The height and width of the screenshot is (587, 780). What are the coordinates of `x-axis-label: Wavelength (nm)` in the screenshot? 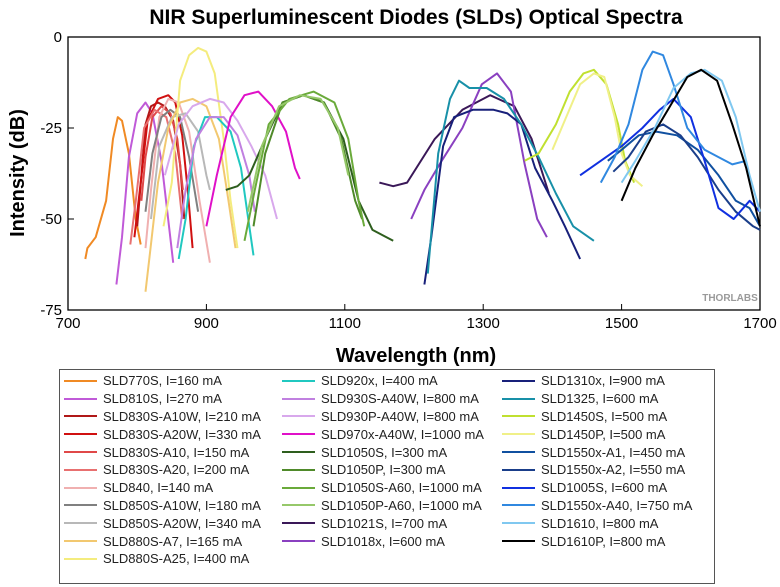 It's located at (416, 356).